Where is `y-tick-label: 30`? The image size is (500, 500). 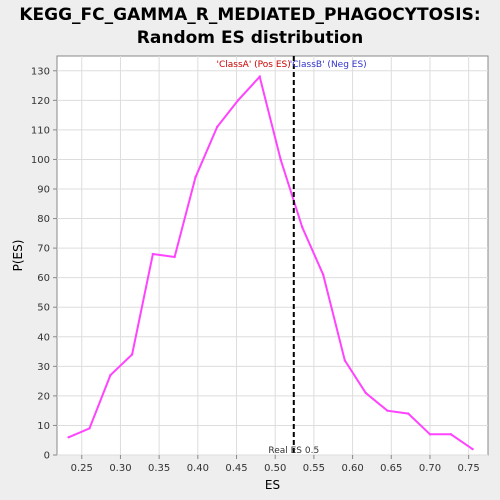 y-tick-label: 30 is located at coordinates (43, 367).